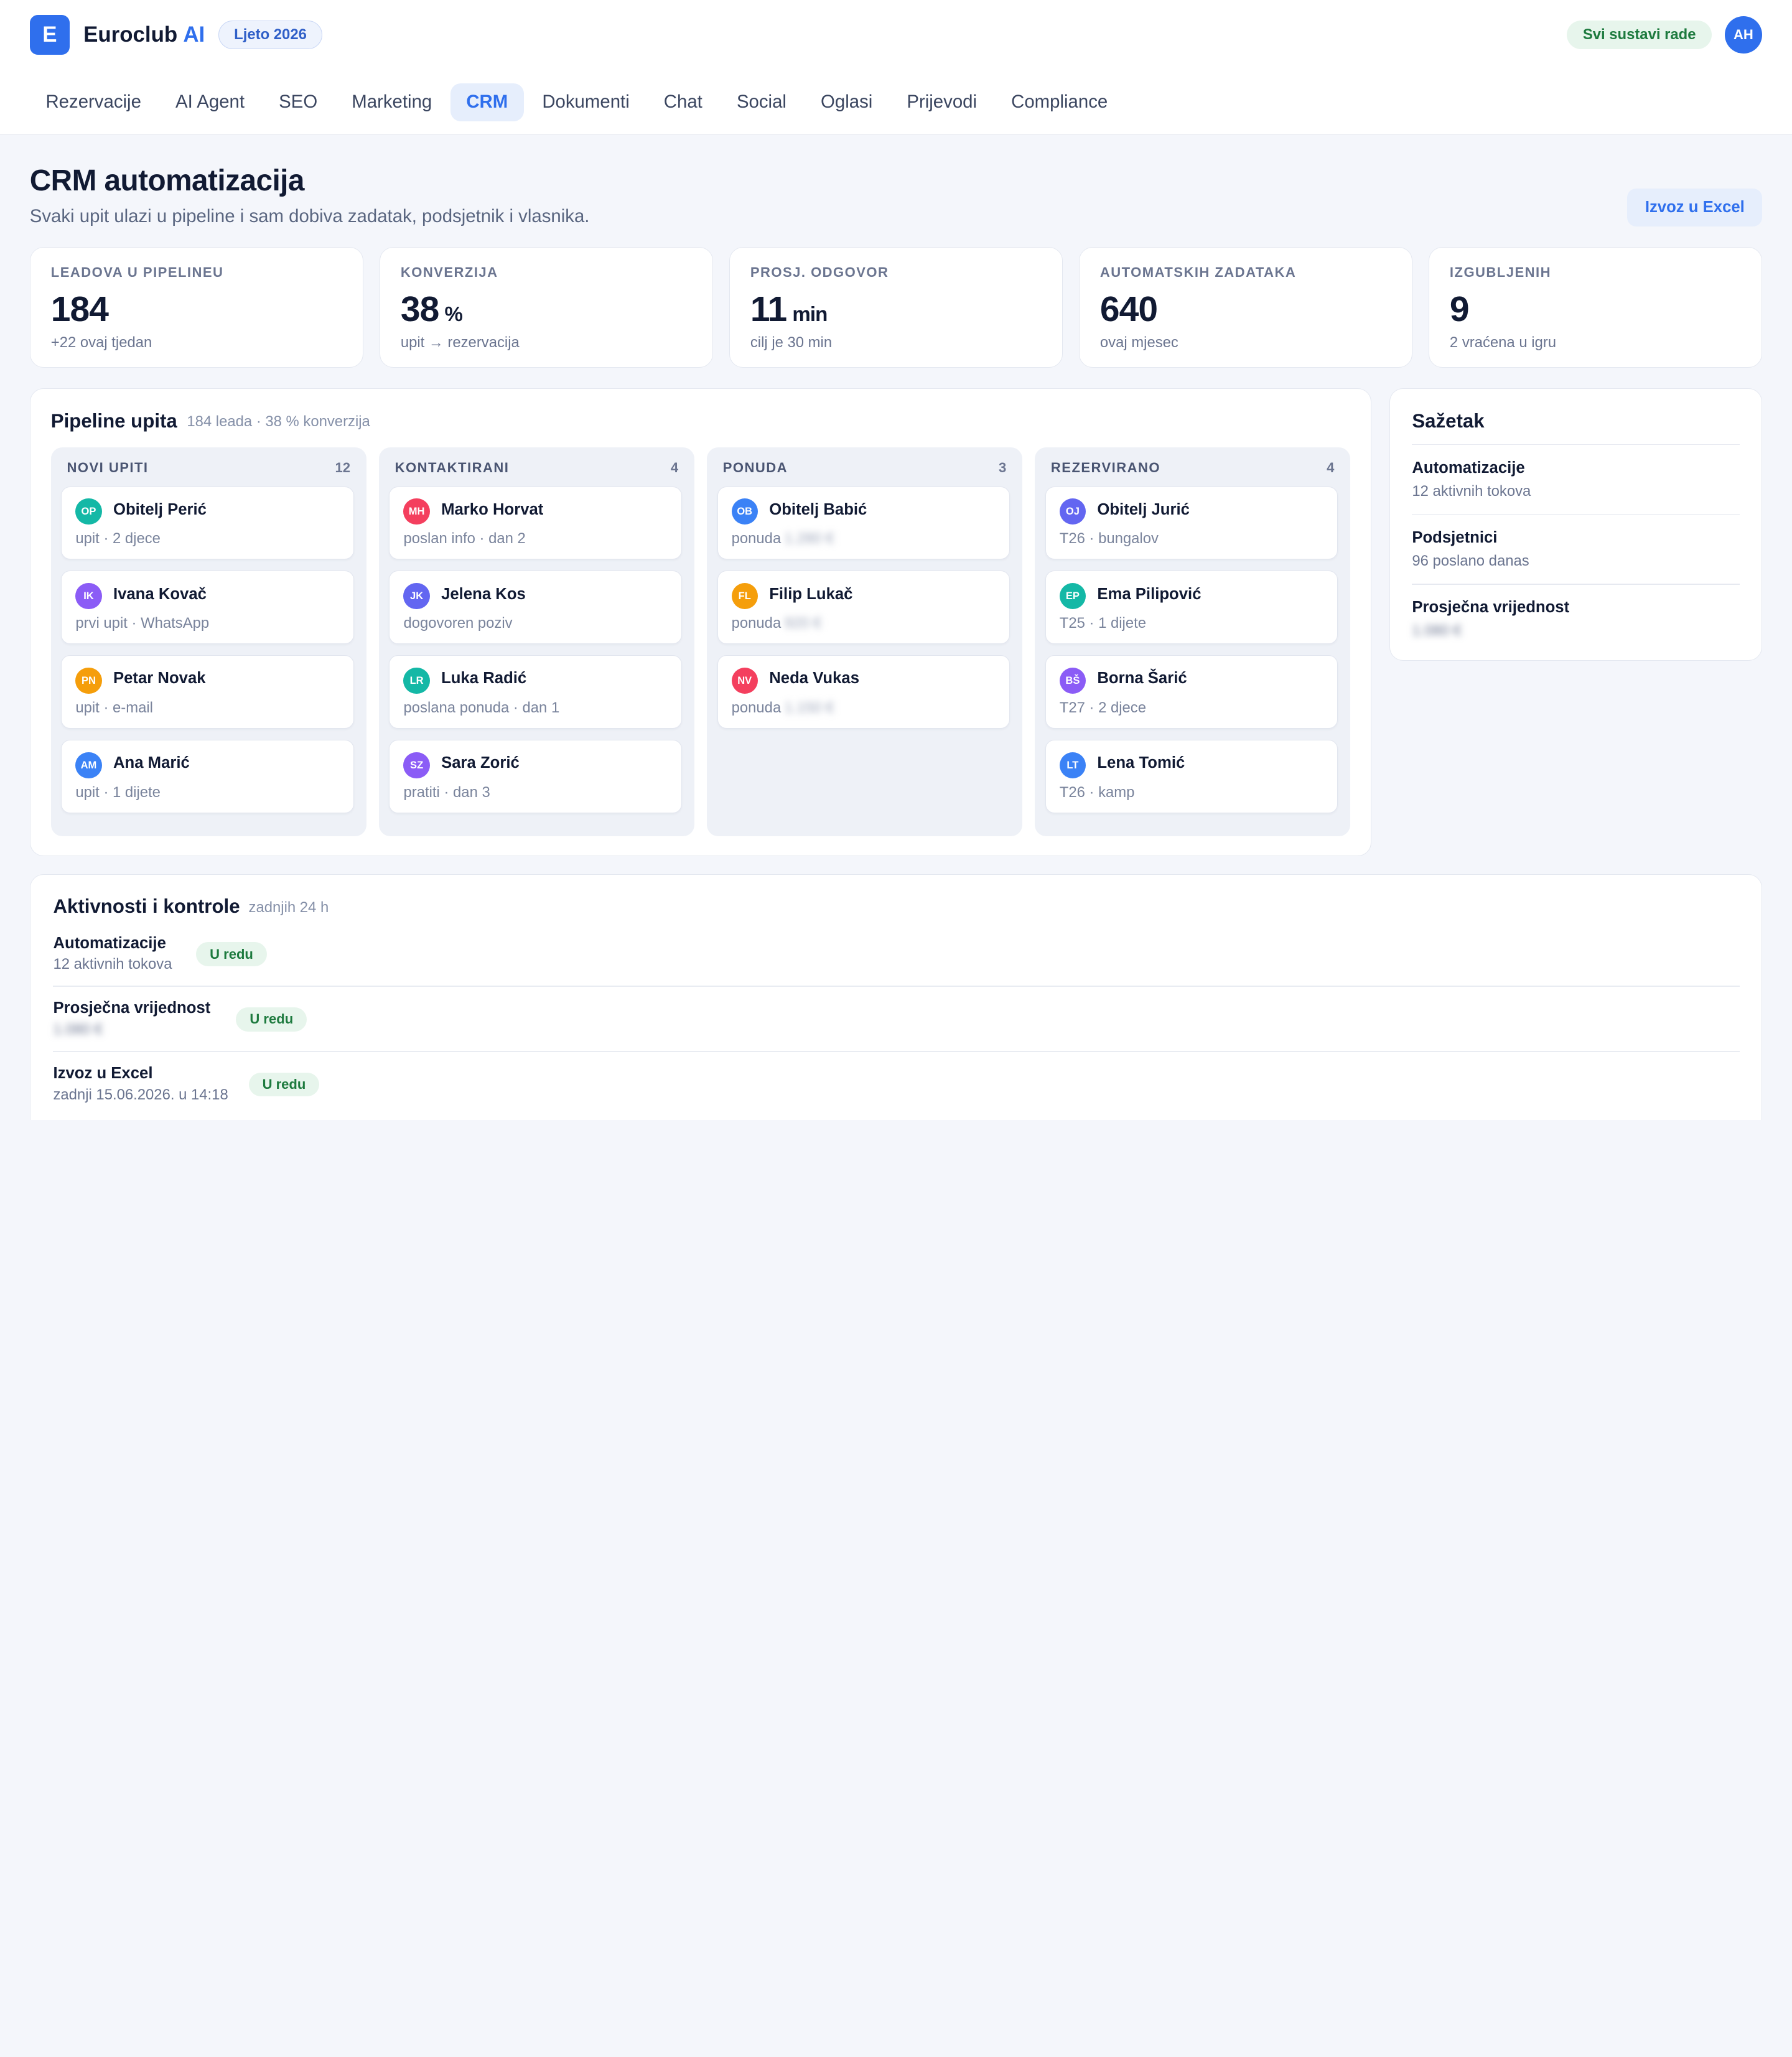 Image resolution: width=1792 pixels, height=2057 pixels. I want to click on lead-name: Obitelj Babić, so click(818, 509).